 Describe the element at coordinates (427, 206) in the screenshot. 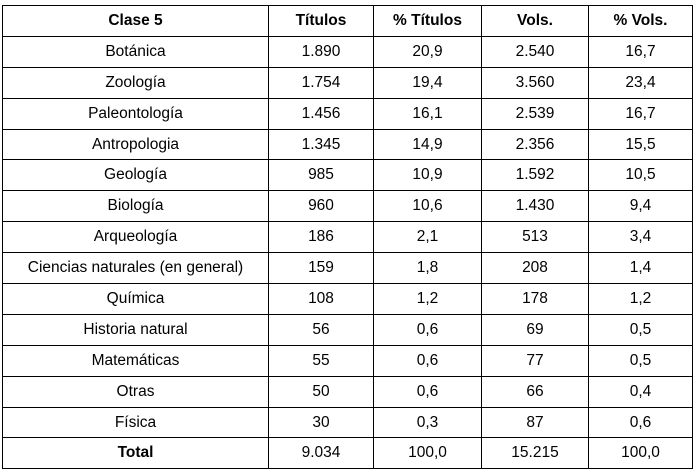

I see `row-pct-titulos: 10,6` at that location.